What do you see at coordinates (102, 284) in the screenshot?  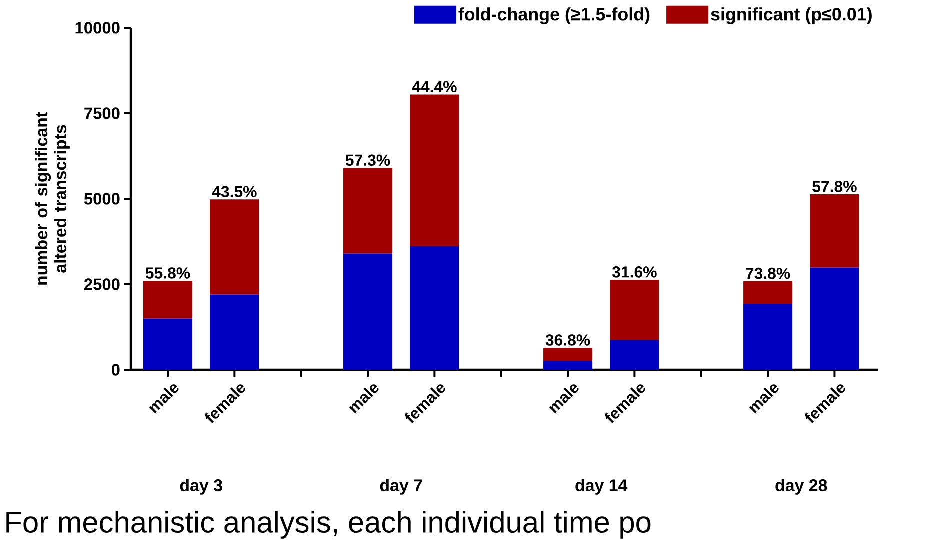 I see `y-tick-label: 2500` at bounding box center [102, 284].